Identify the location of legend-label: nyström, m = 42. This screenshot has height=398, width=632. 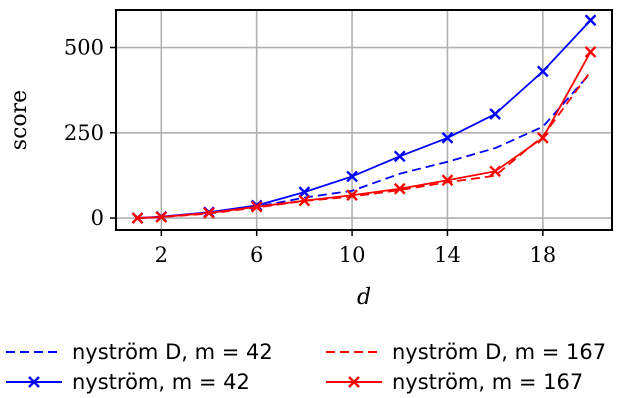
(161, 382).